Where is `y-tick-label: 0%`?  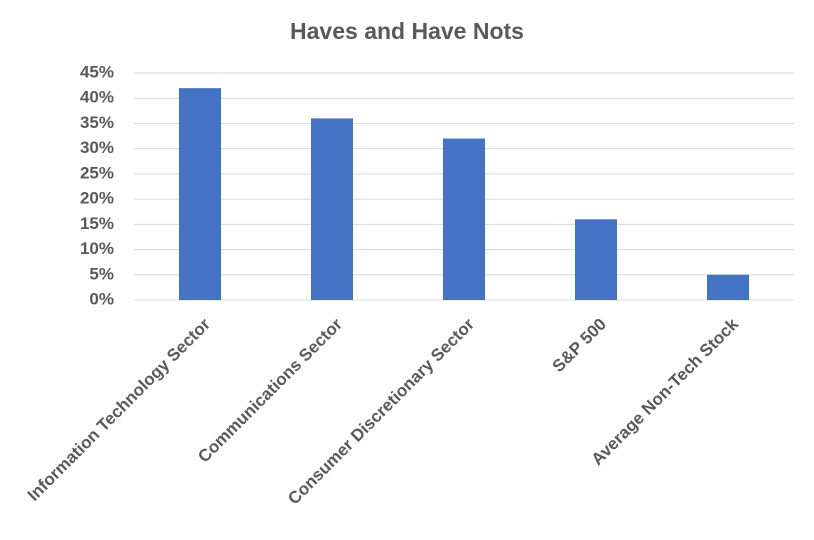 y-tick-label: 0% is located at coordinates (101, 298).